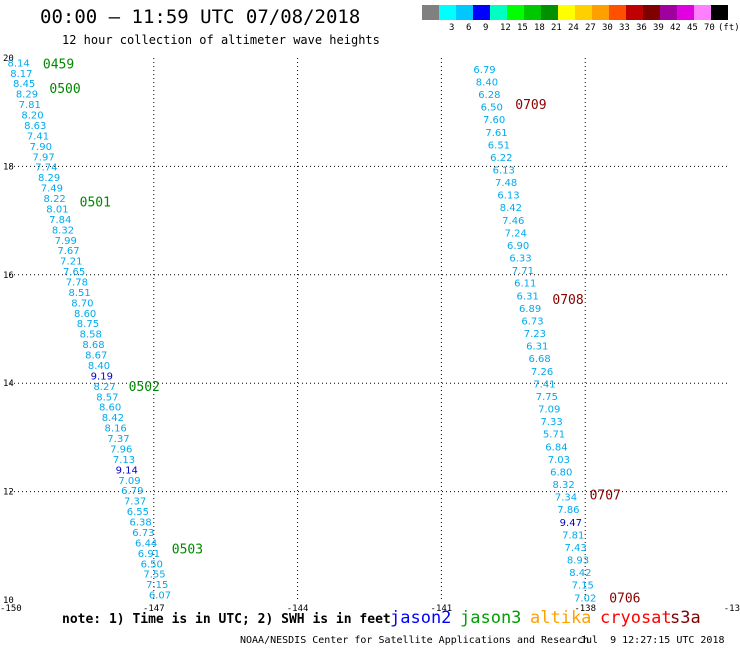  What do you see at coordinates (116, 429) in the screenshot?
I see `swh-value: 8.16` at bounding box center [116, 429].